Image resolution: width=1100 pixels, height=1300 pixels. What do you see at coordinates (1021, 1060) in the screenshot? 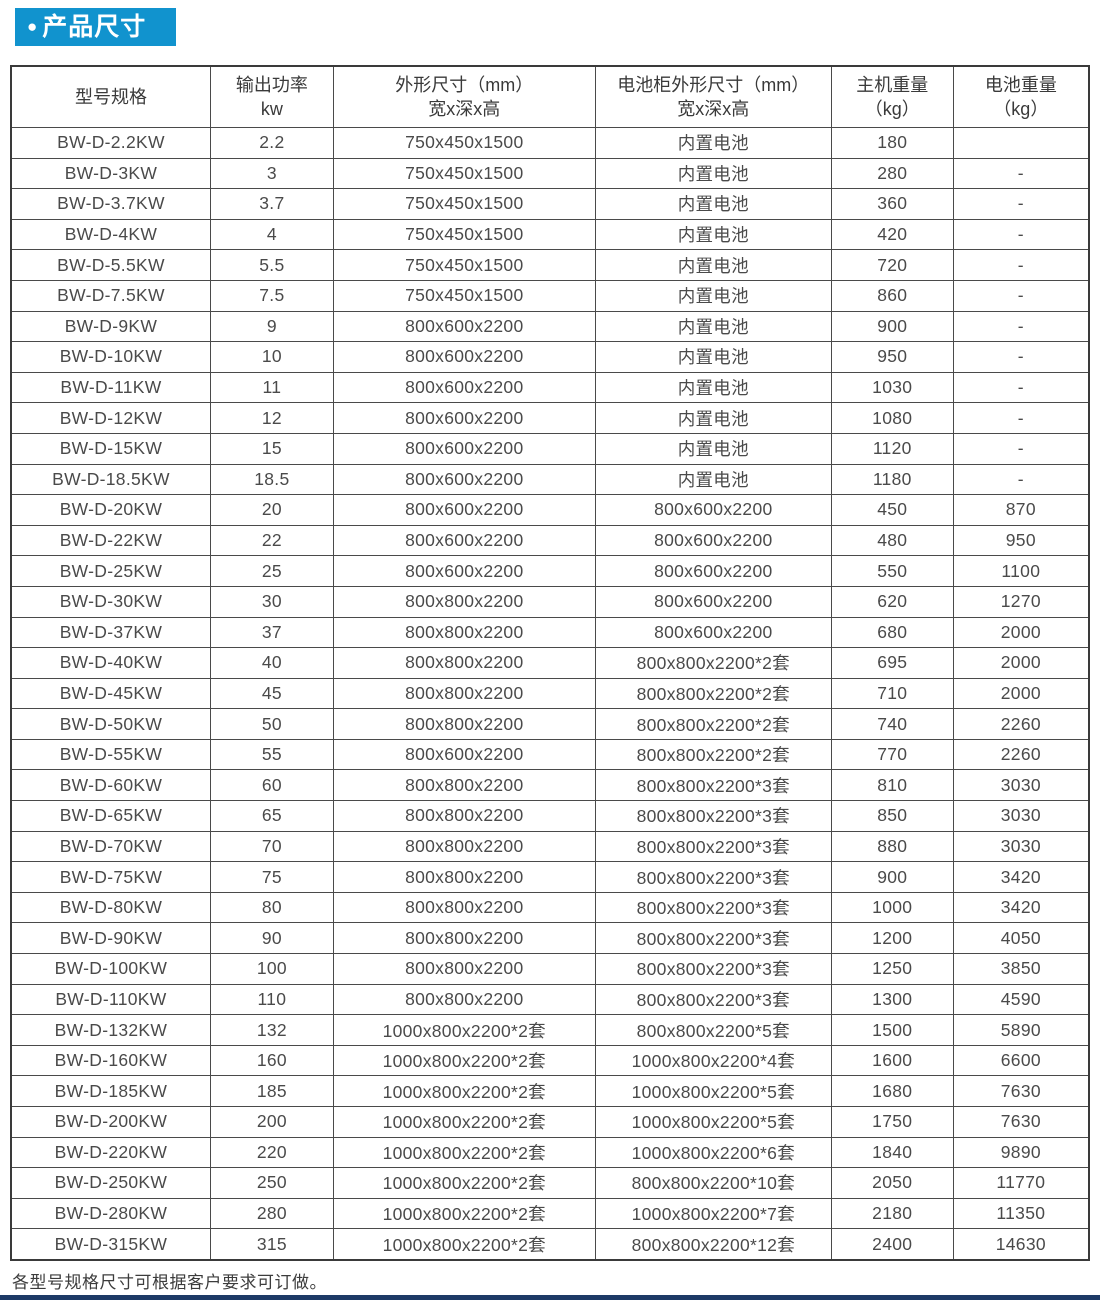
I see `cell-battery-weight: 6600` at bounding box center [1021, 1060].